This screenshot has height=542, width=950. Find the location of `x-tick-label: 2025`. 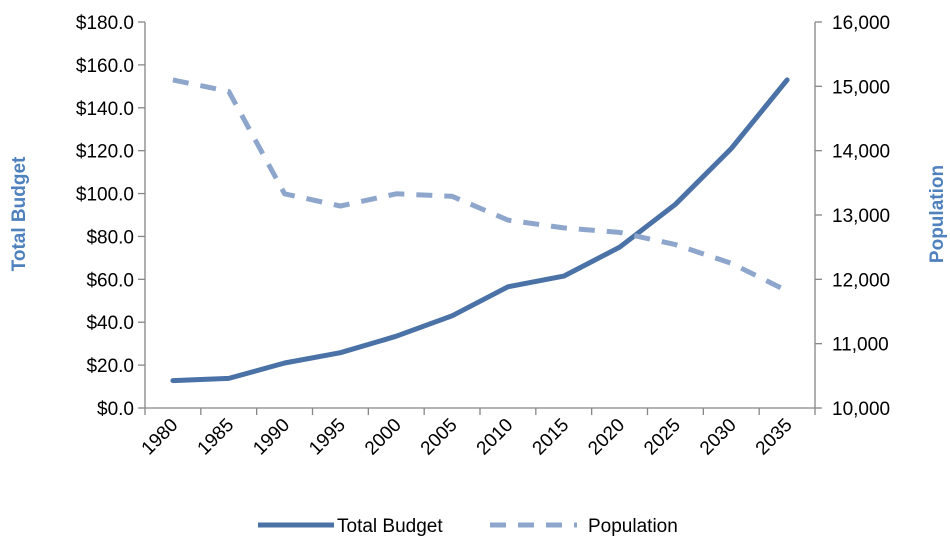

x-tick-label: 2025 is located at coordinates (662, 437).